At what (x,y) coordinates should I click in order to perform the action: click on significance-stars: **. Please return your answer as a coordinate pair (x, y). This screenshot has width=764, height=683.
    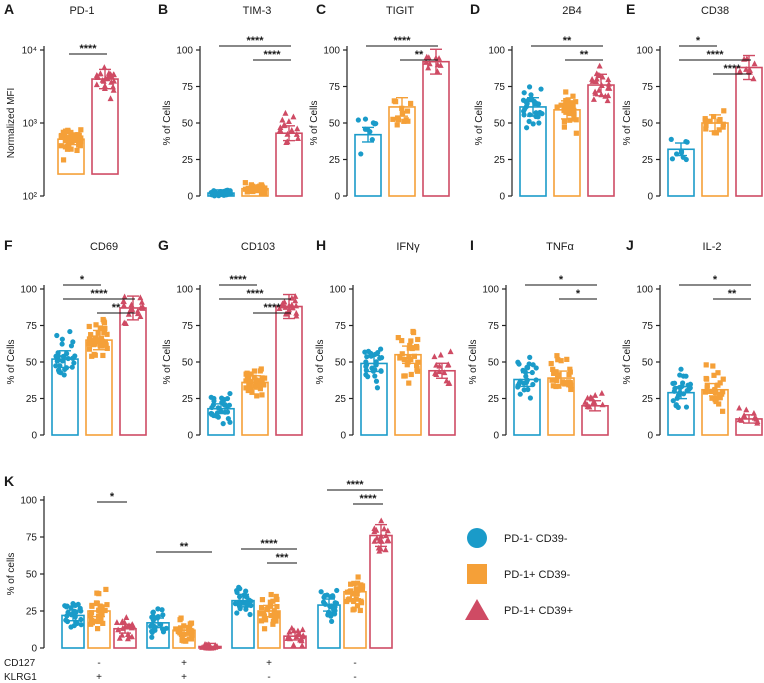
    Looking at the image, I should click on (116, 308).